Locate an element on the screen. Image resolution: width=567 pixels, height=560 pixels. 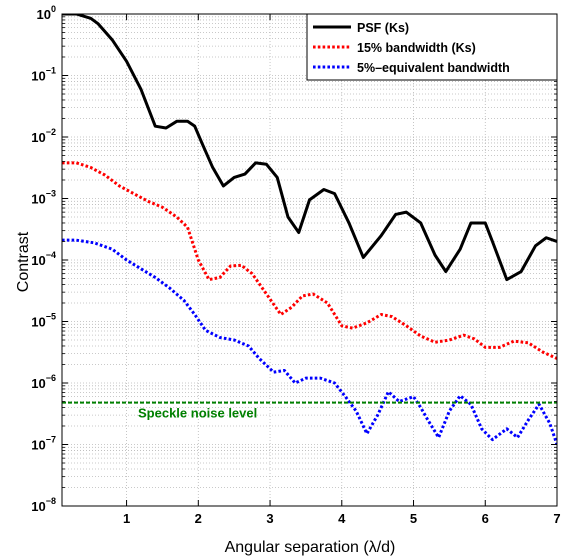
speckle-noise-label: Speckle noise level is located at coordinates (197, 413).